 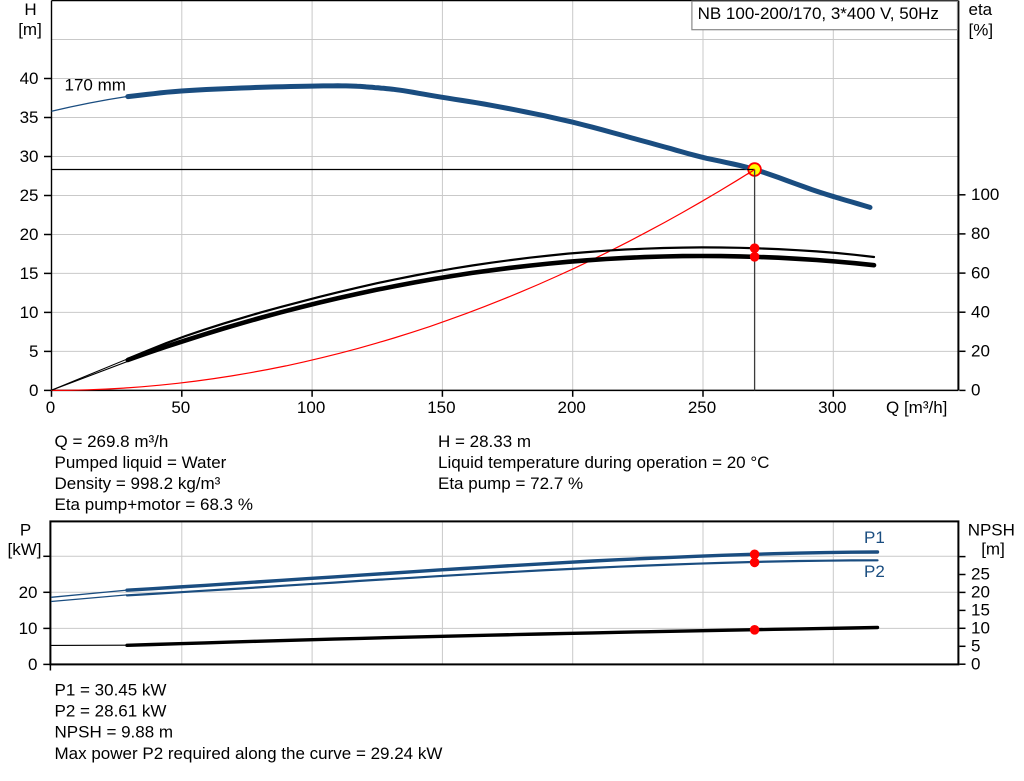 What do you see at coordinates (180, 407) in the screenshot?
I see `svg-text: 50` at bounding box center [180, 407].